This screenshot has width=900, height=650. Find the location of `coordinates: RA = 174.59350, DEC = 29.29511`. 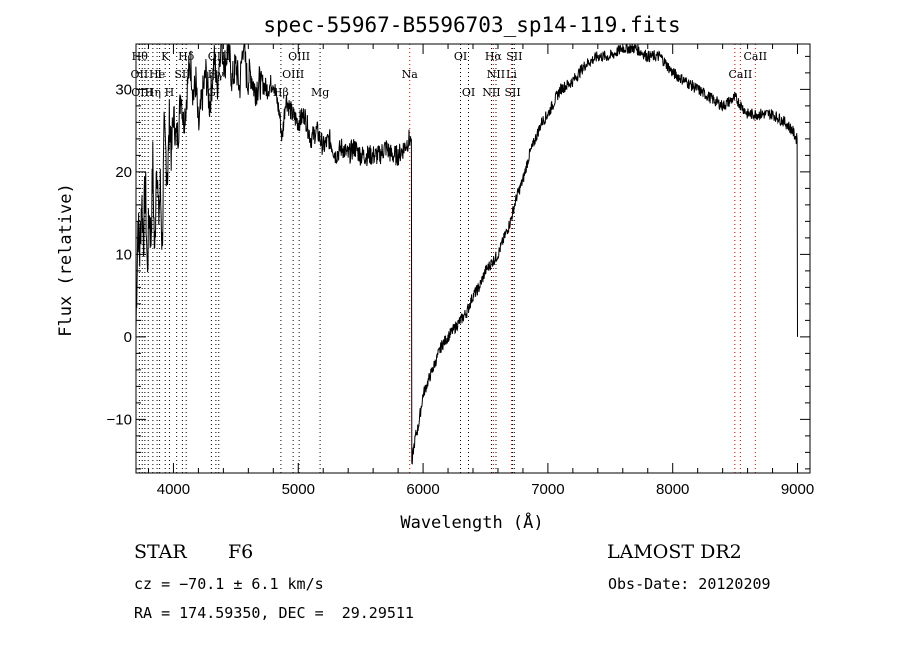

coordinates: RA = 174.59350, DEC = 29.29511 is located at coordinates (274, 613).